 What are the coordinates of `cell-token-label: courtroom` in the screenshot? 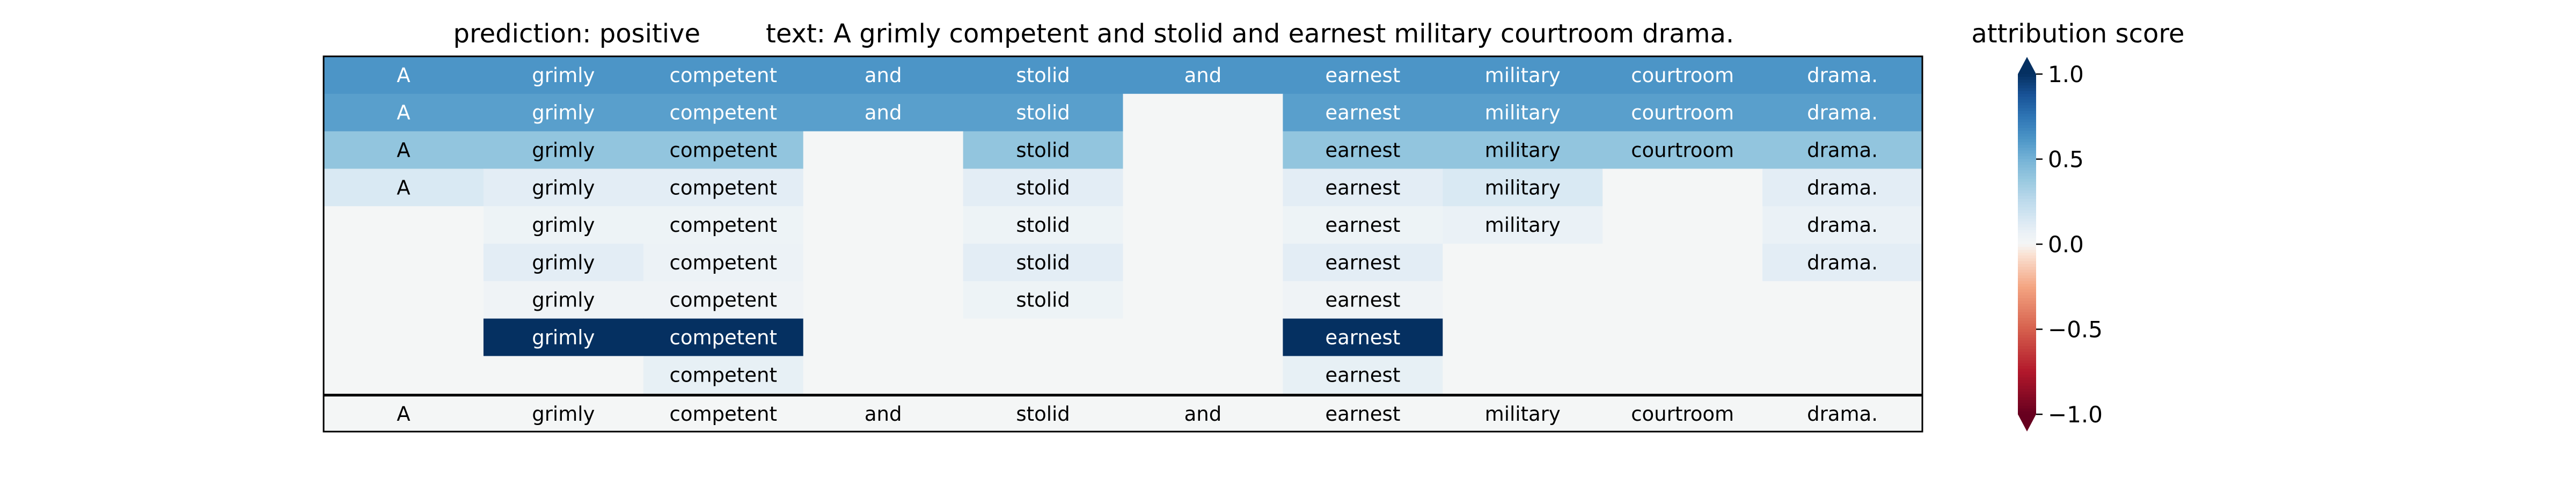 It's located at (1682, 113).